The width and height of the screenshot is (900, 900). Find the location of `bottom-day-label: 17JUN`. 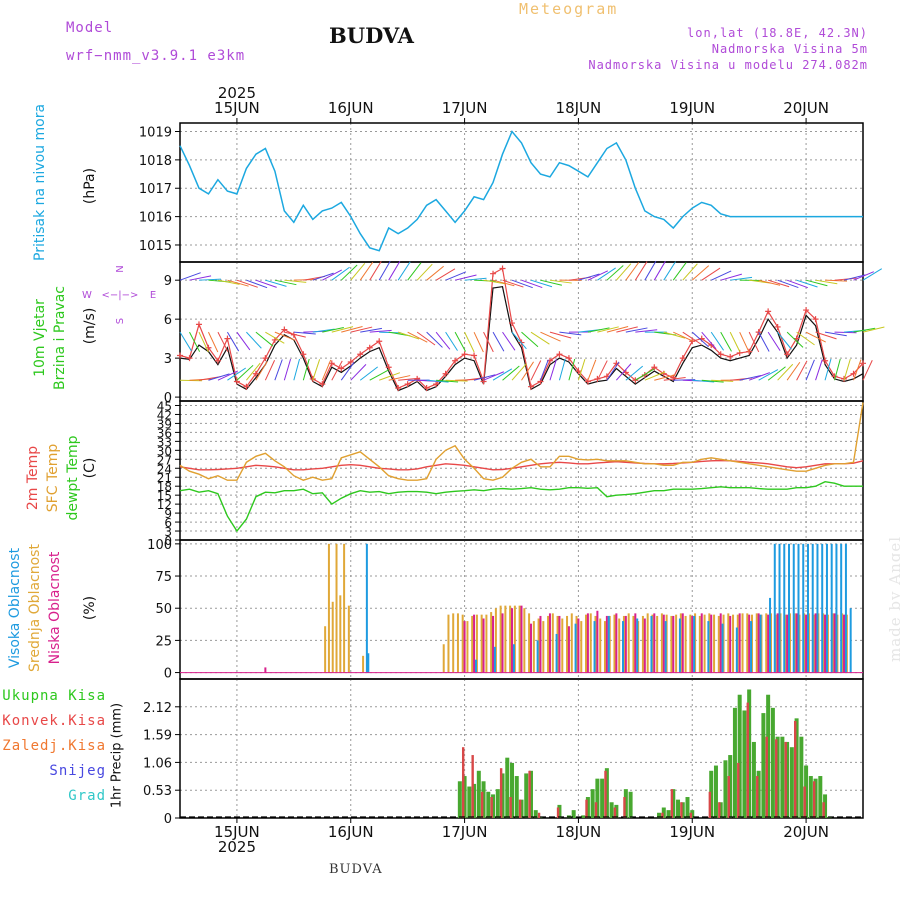

bottom-day-label: 17JUN is located at coordinates (465, 832).